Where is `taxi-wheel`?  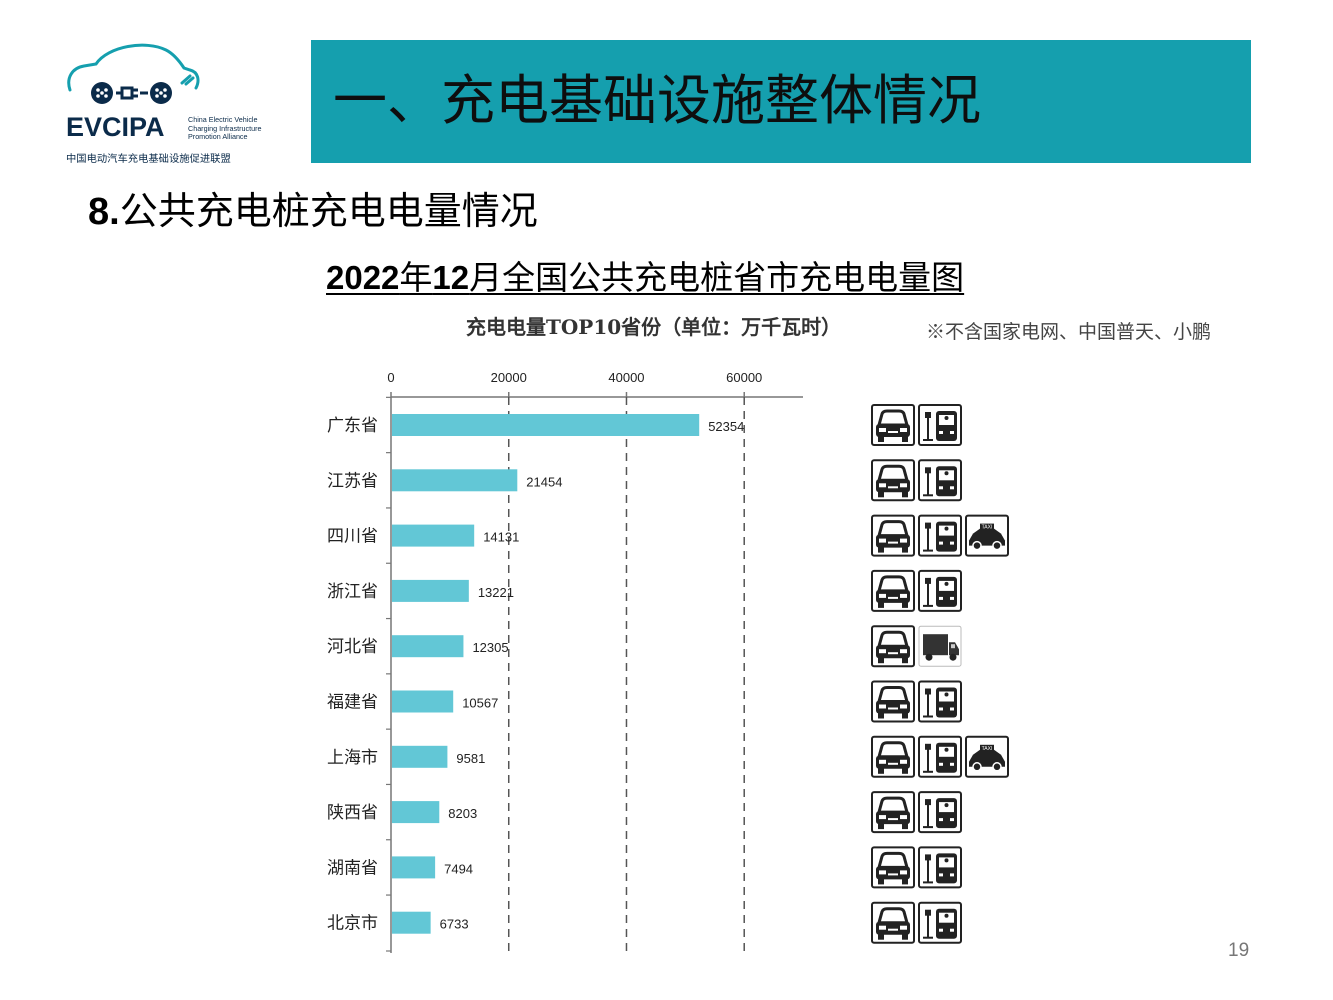 taxi-wheel is located at coordinates (977, 545).